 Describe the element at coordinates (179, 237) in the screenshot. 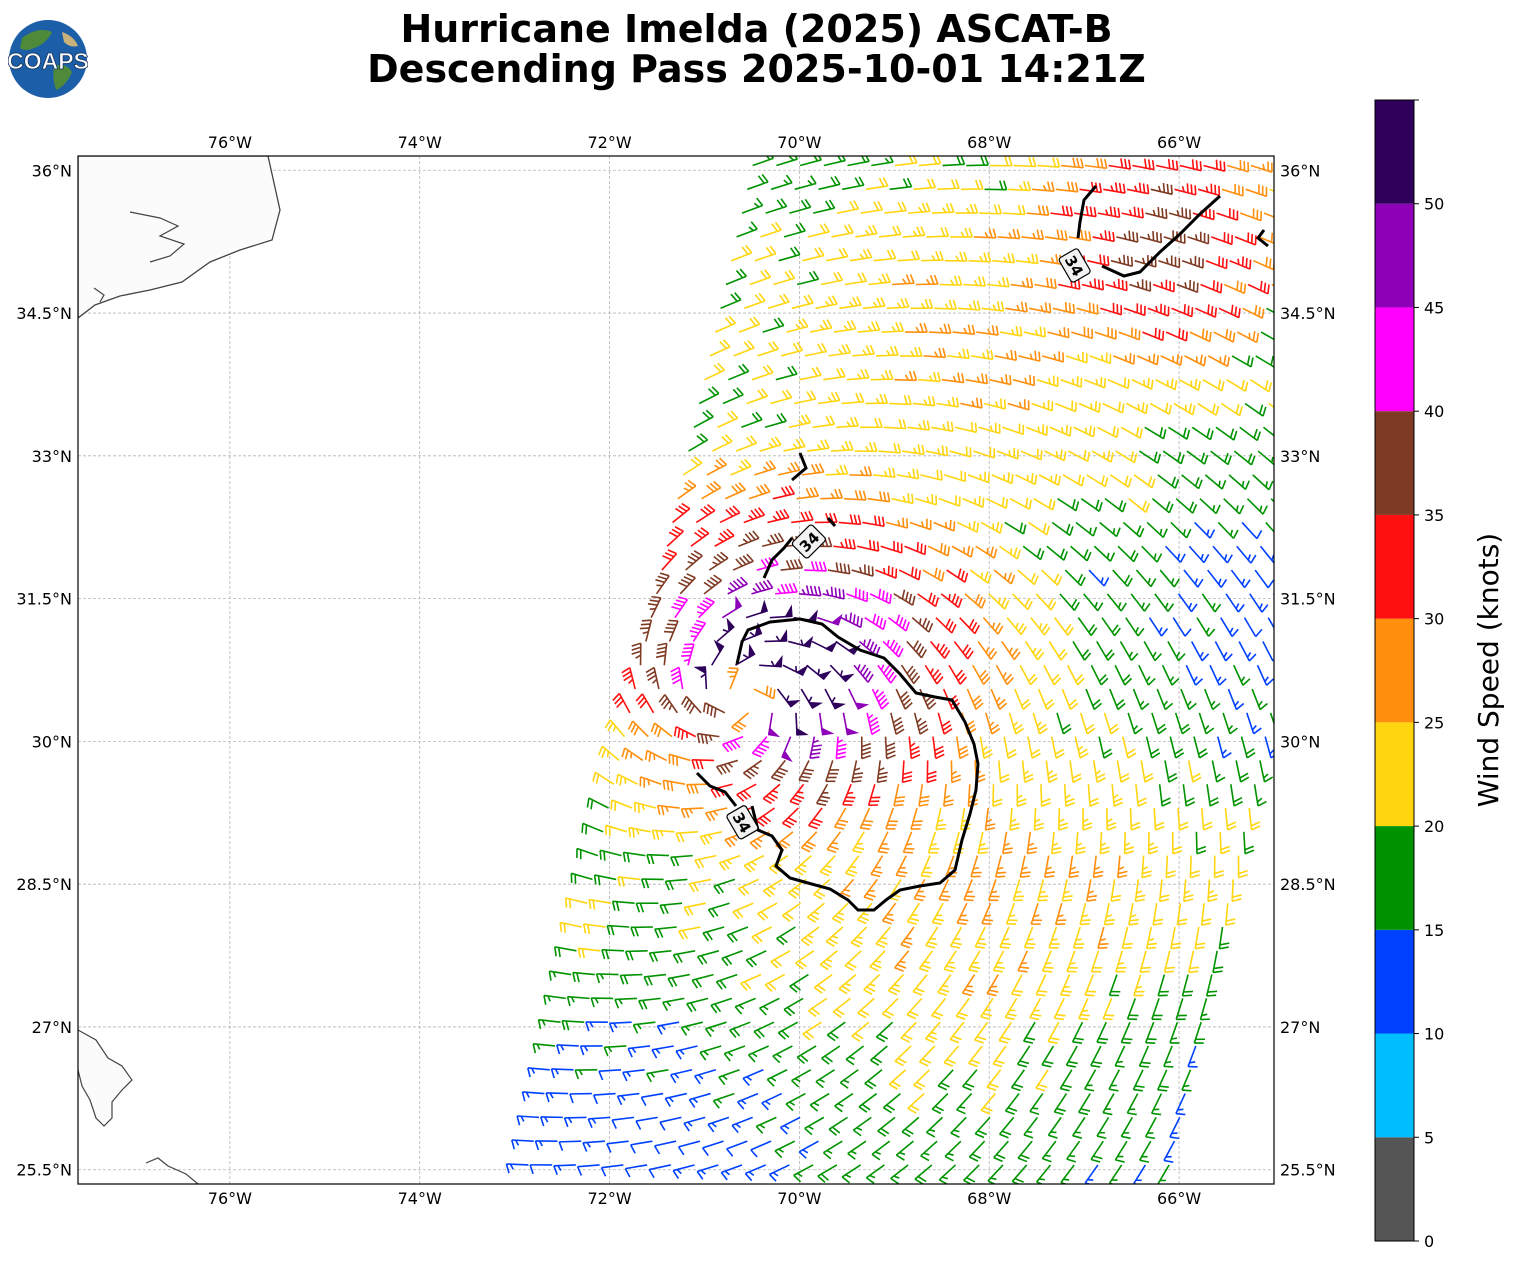

I see `north-carolina-coast` at that location.